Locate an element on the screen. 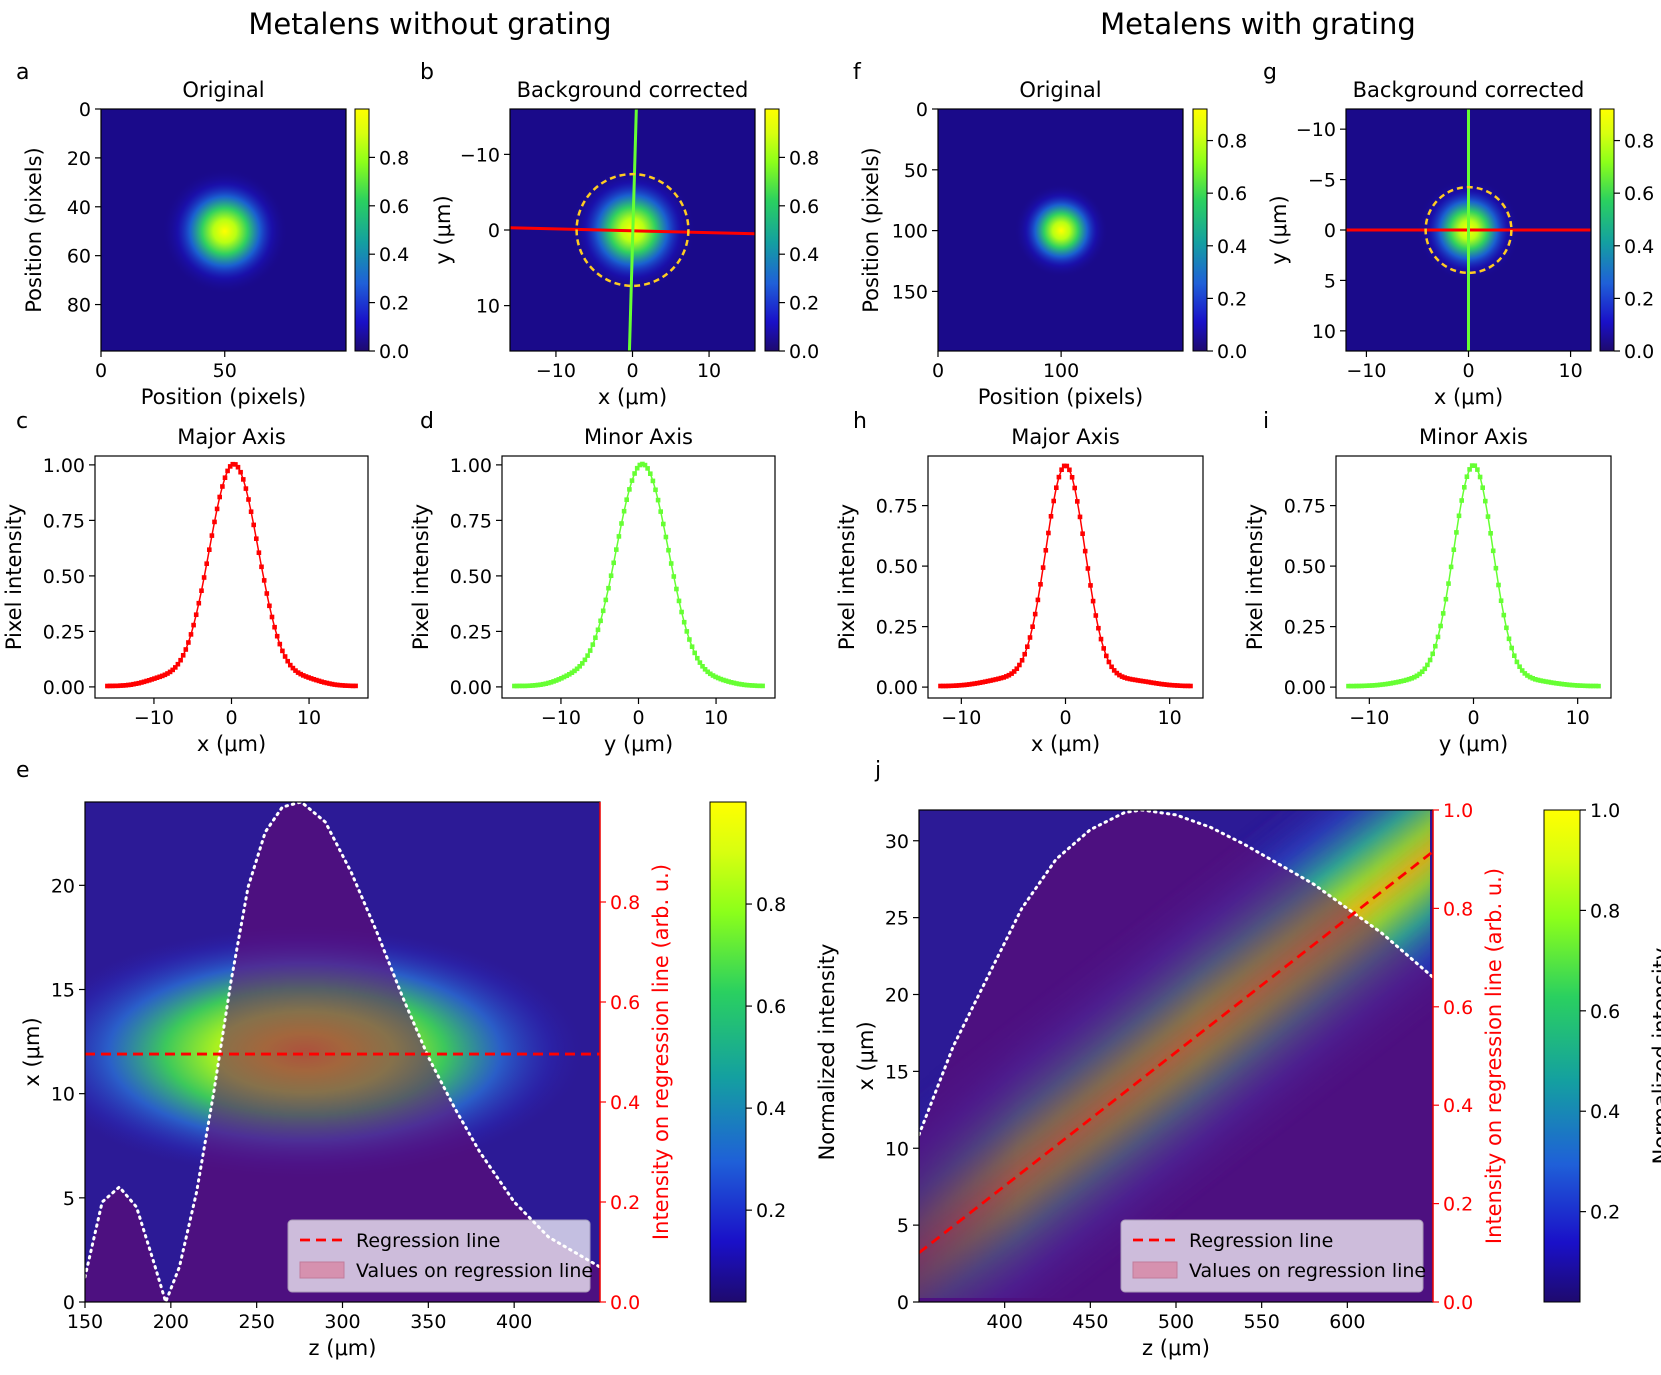 The image size is (1661, 1375). panel-a-colorbar-tick-label: 0.4 is located at coordinates (394, 255).